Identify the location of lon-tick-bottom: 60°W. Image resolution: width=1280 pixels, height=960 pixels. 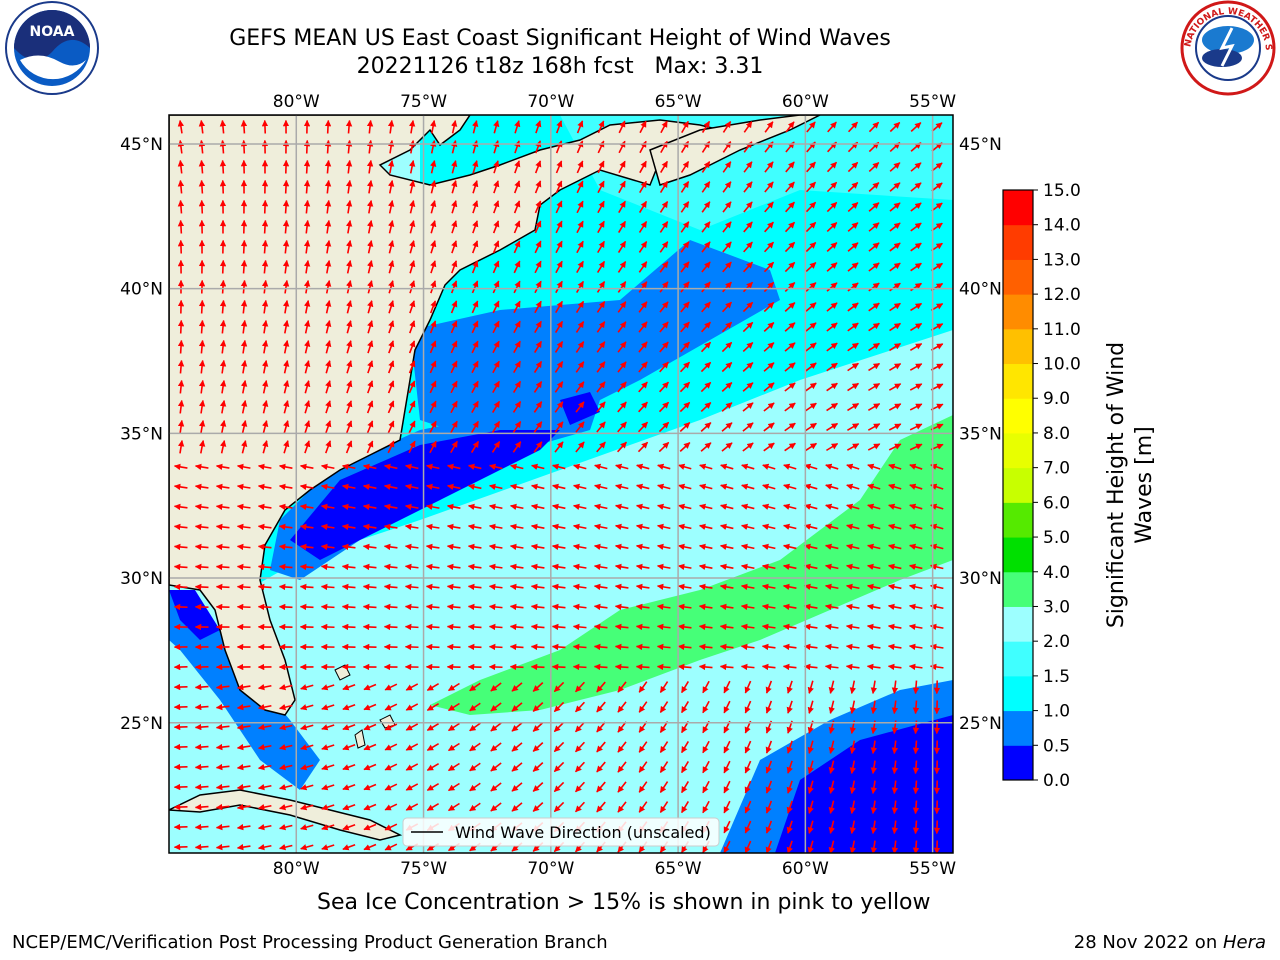
(805, 869).